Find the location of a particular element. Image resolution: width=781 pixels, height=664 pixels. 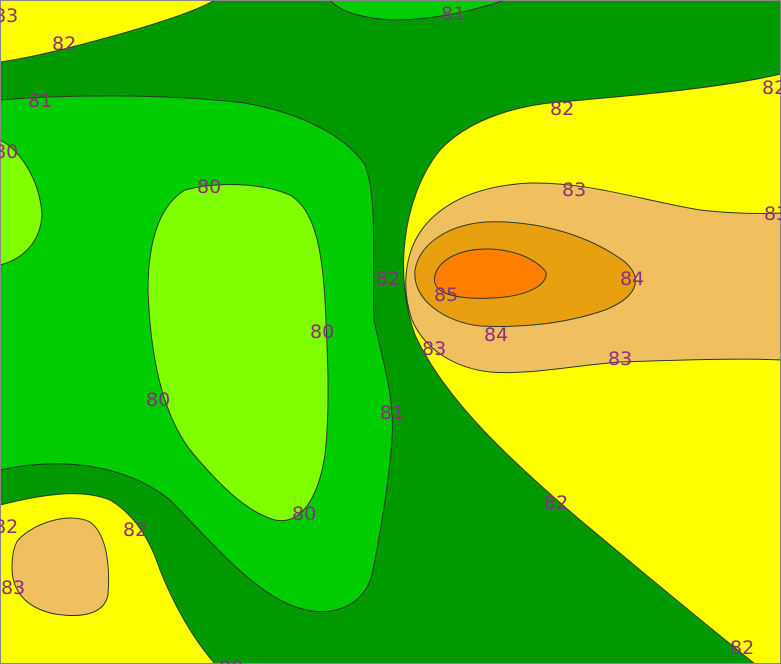

contour-label: 85 is located at coordinates (446, 295).